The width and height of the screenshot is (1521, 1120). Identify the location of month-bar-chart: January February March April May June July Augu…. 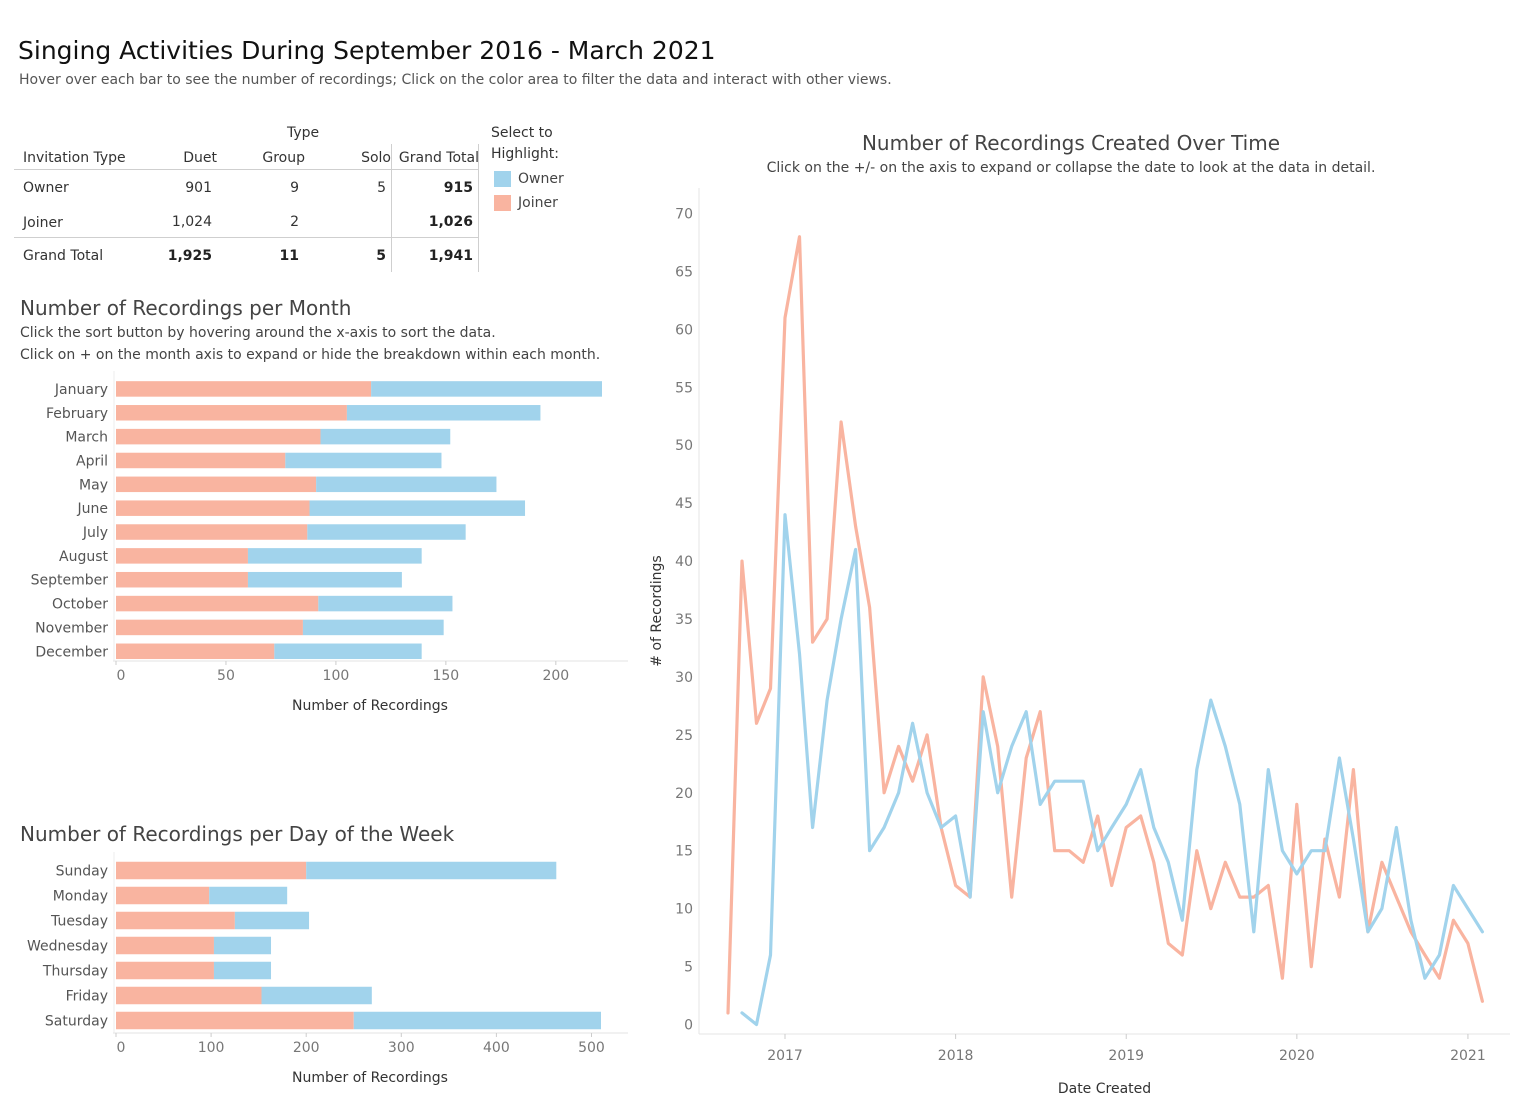
(320, 550).